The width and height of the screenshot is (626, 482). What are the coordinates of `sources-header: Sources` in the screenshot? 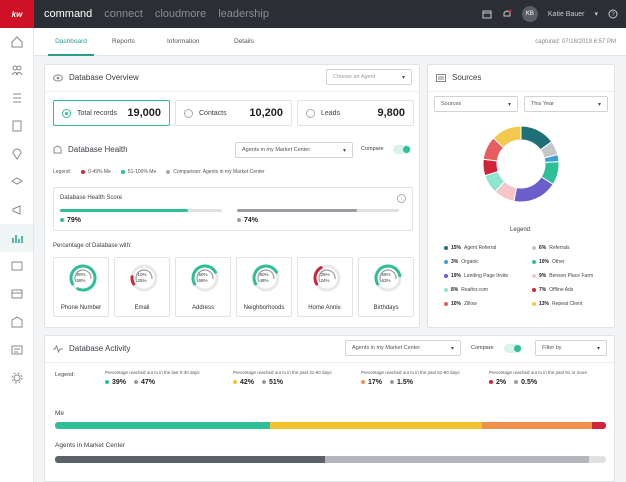 It's located at (458, 77).